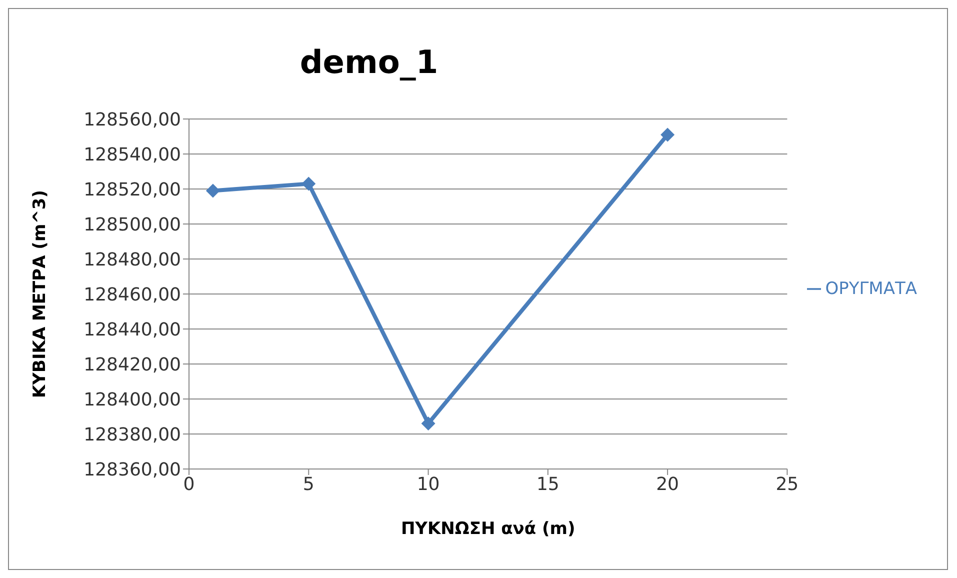 Image resolution: width=957 pixels, height=578 pixels. What do you see at coordinates (132, 155) in the screenshot?
I see `y-tick-label: 128540,00` at bounding box center [132, 155].